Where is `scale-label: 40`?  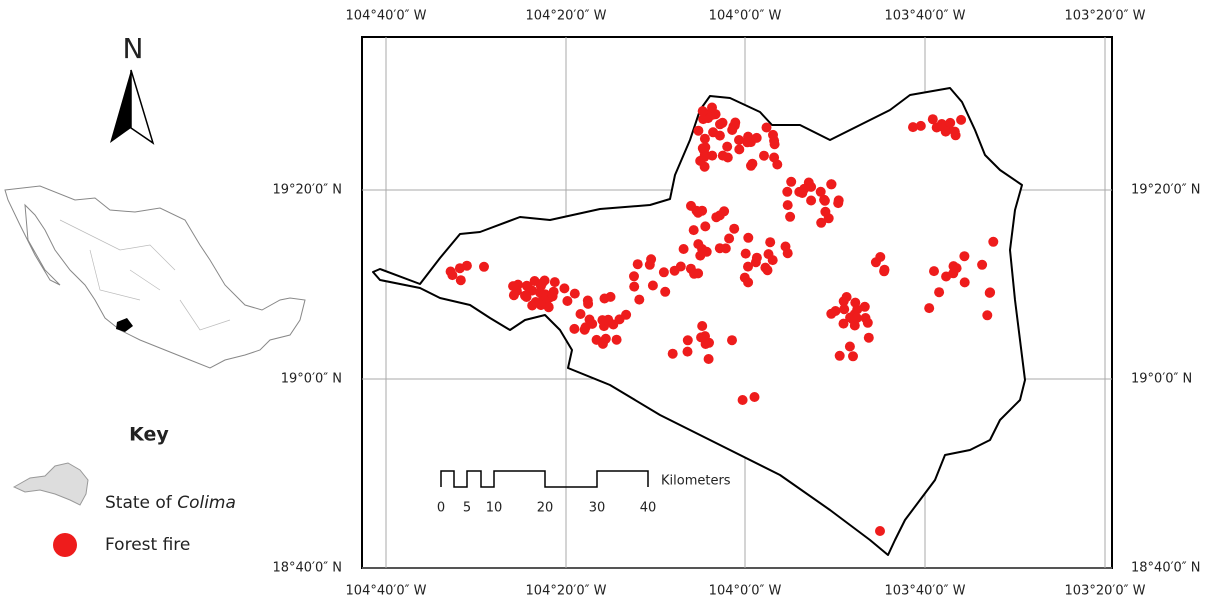 scale-label: 40 is located at coordinates (648, 508).